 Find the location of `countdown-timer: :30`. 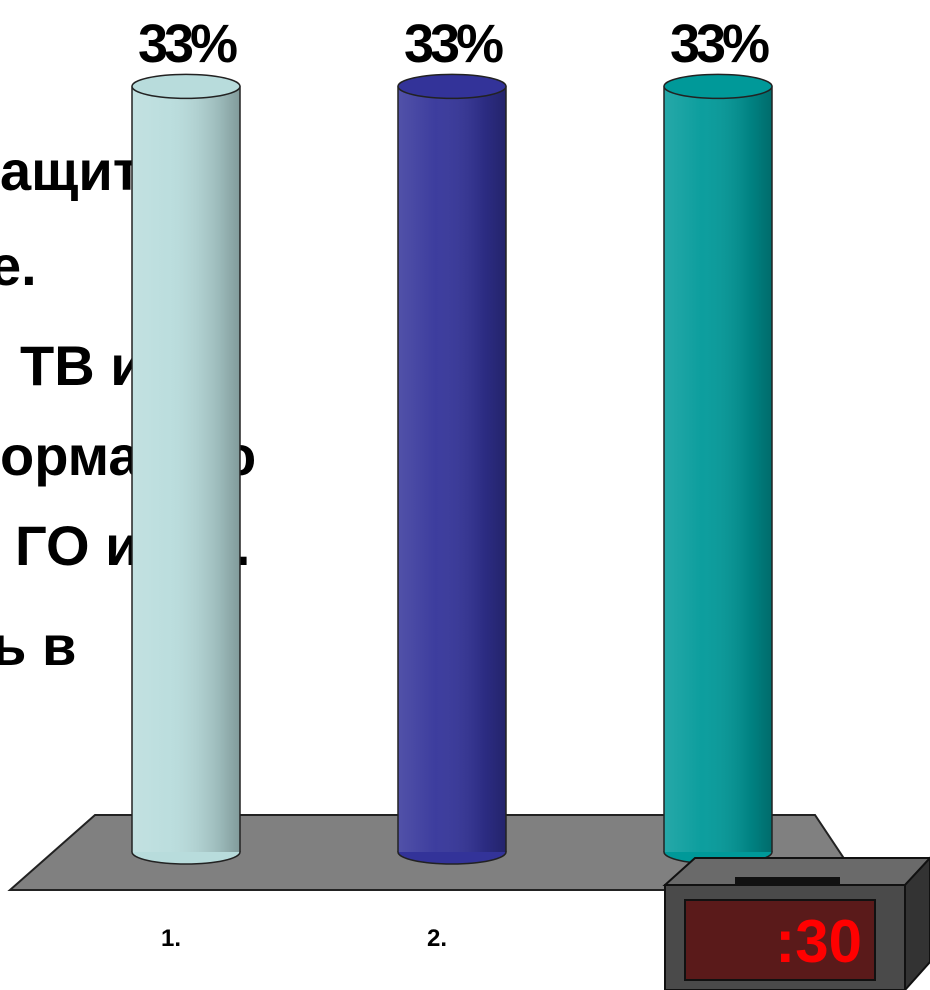

countdown-timer: :30 is located at coordinates (796, 923).